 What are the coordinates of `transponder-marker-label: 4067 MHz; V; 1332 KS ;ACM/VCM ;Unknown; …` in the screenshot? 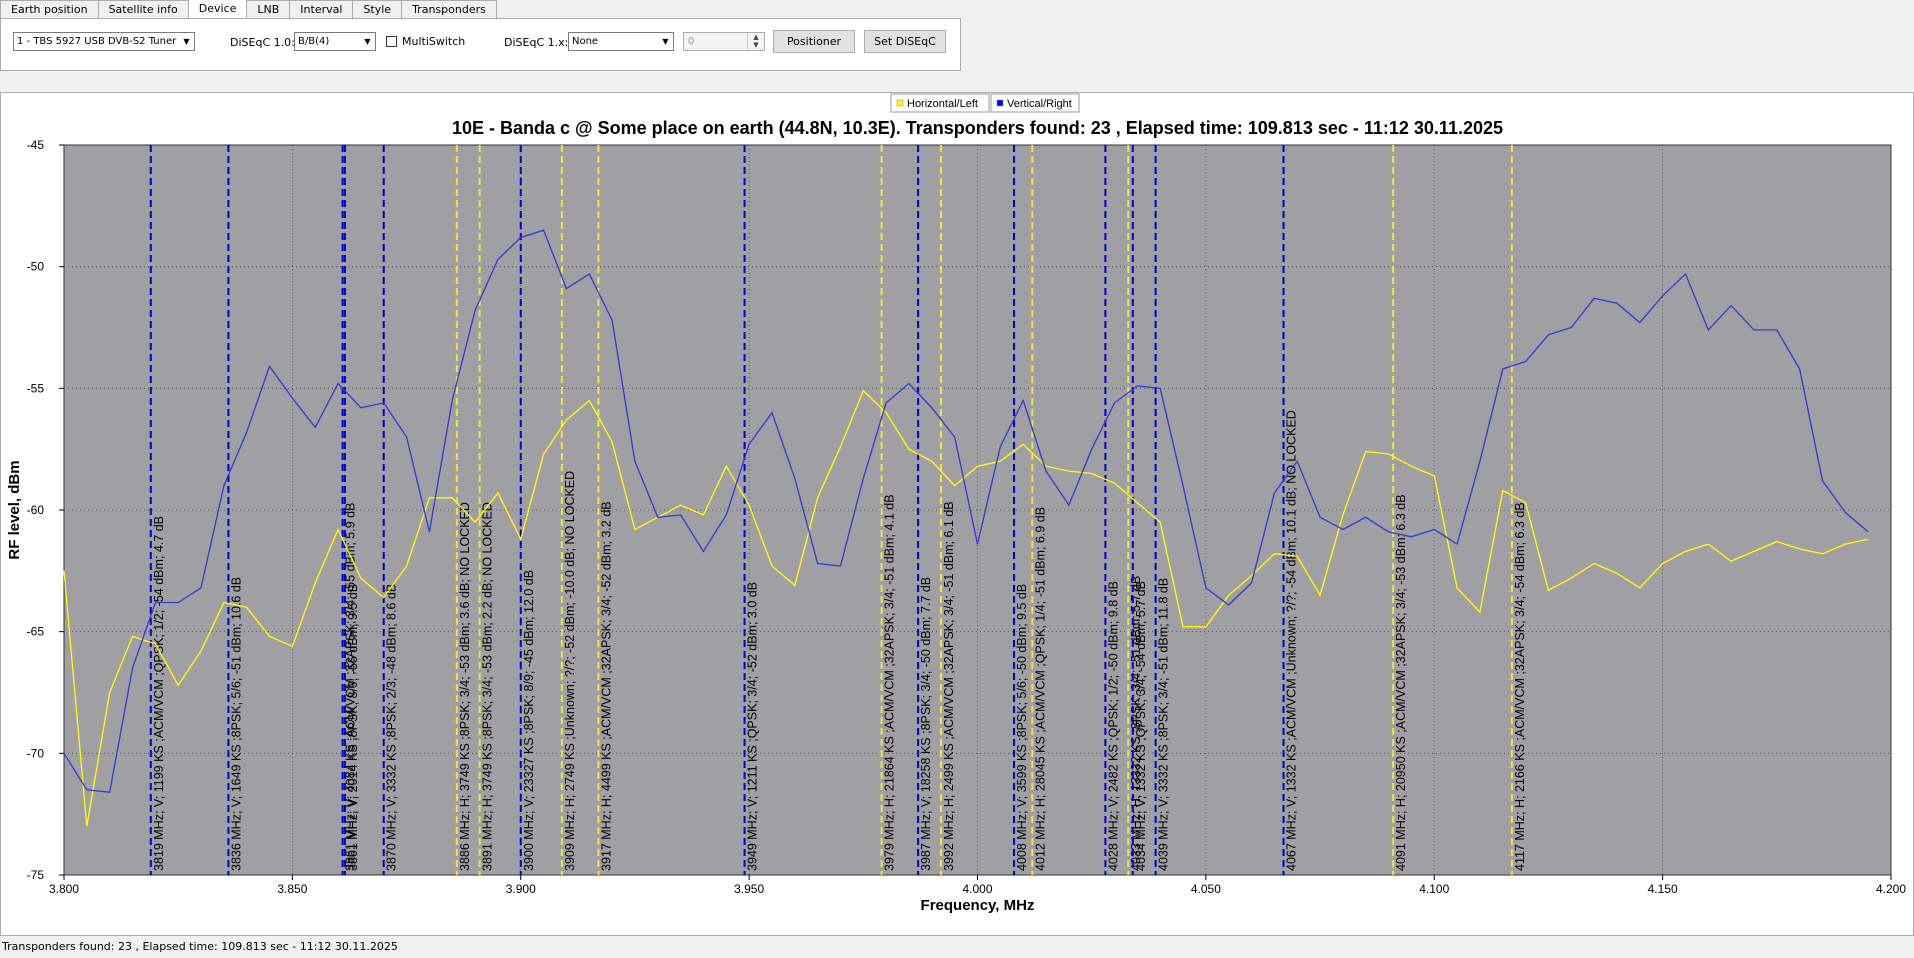 It's located at (1292, 640).